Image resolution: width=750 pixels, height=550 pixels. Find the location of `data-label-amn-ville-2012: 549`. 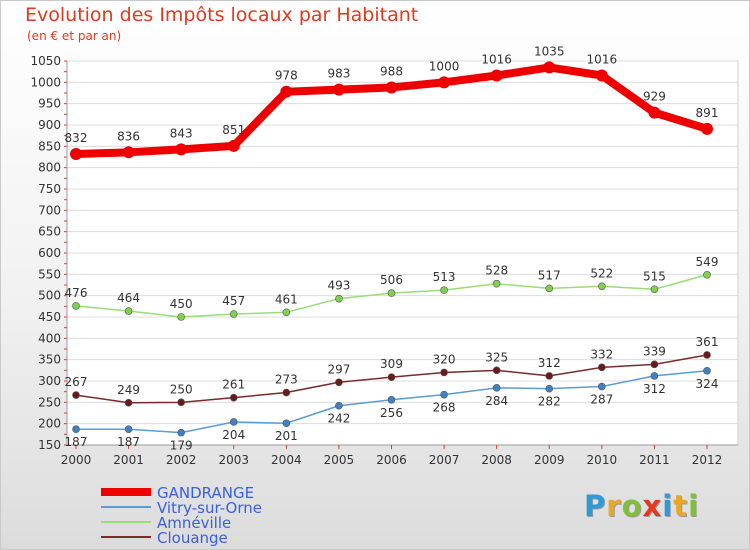

data-label-amn-ville-2012: 549 is located at coordinates (707, 262).